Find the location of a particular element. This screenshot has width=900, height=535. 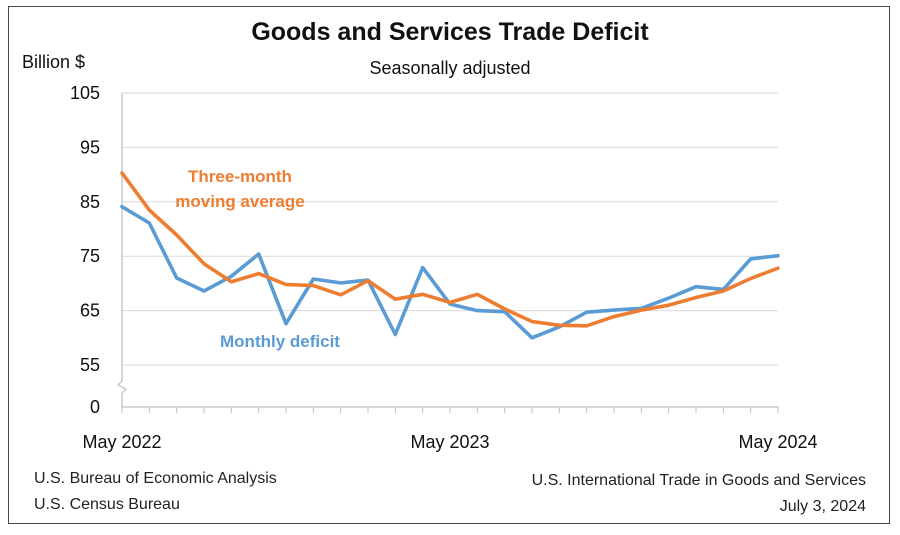

y-tick-label: 0 is located at coordinates (95, 407).